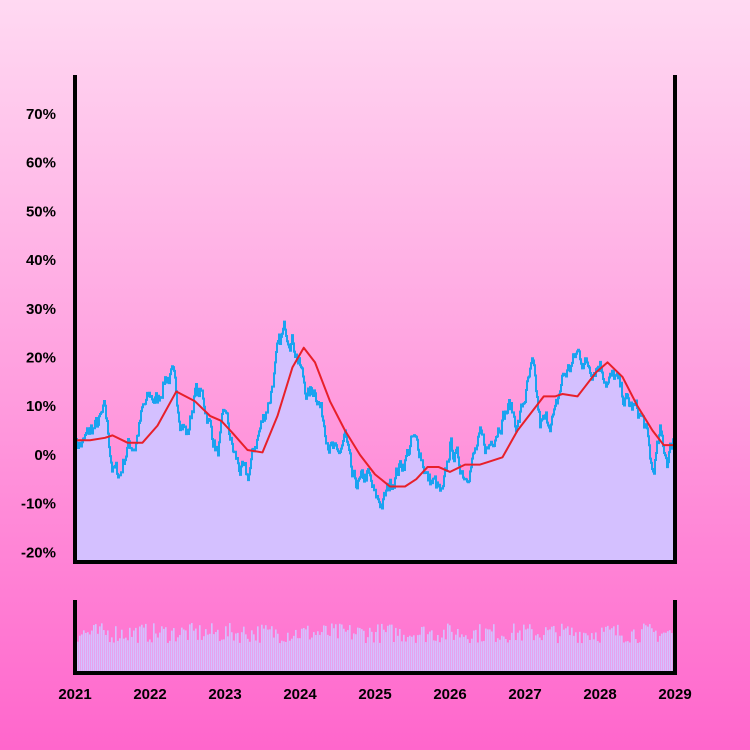  I want to click on y-tick-label: 0%, so click(45, 455).